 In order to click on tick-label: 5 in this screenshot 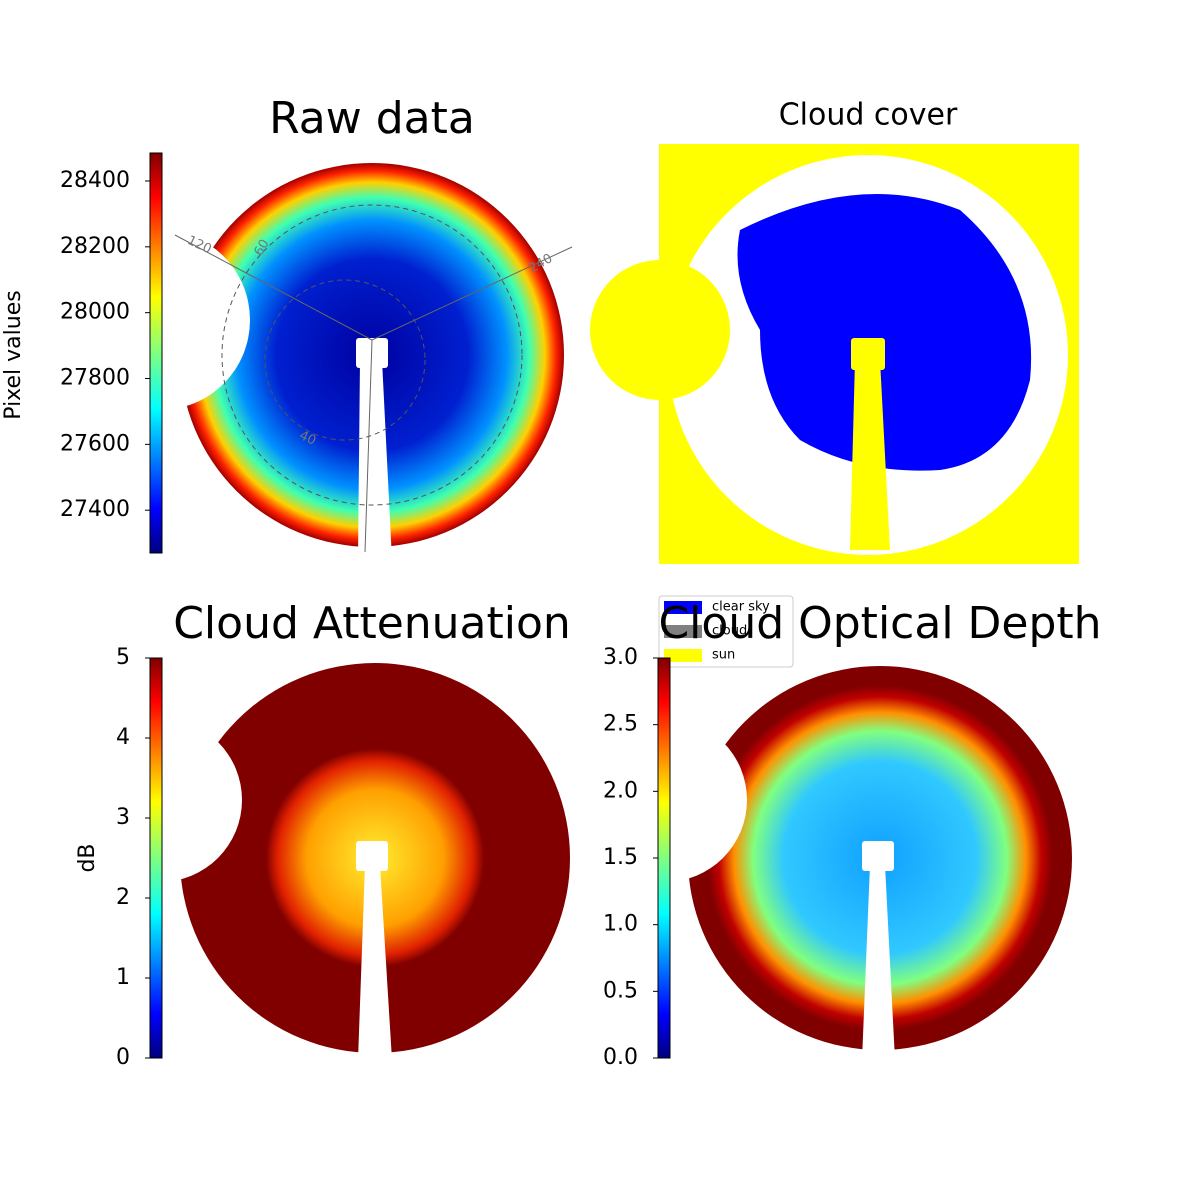, I will do `click(123, 657)`.